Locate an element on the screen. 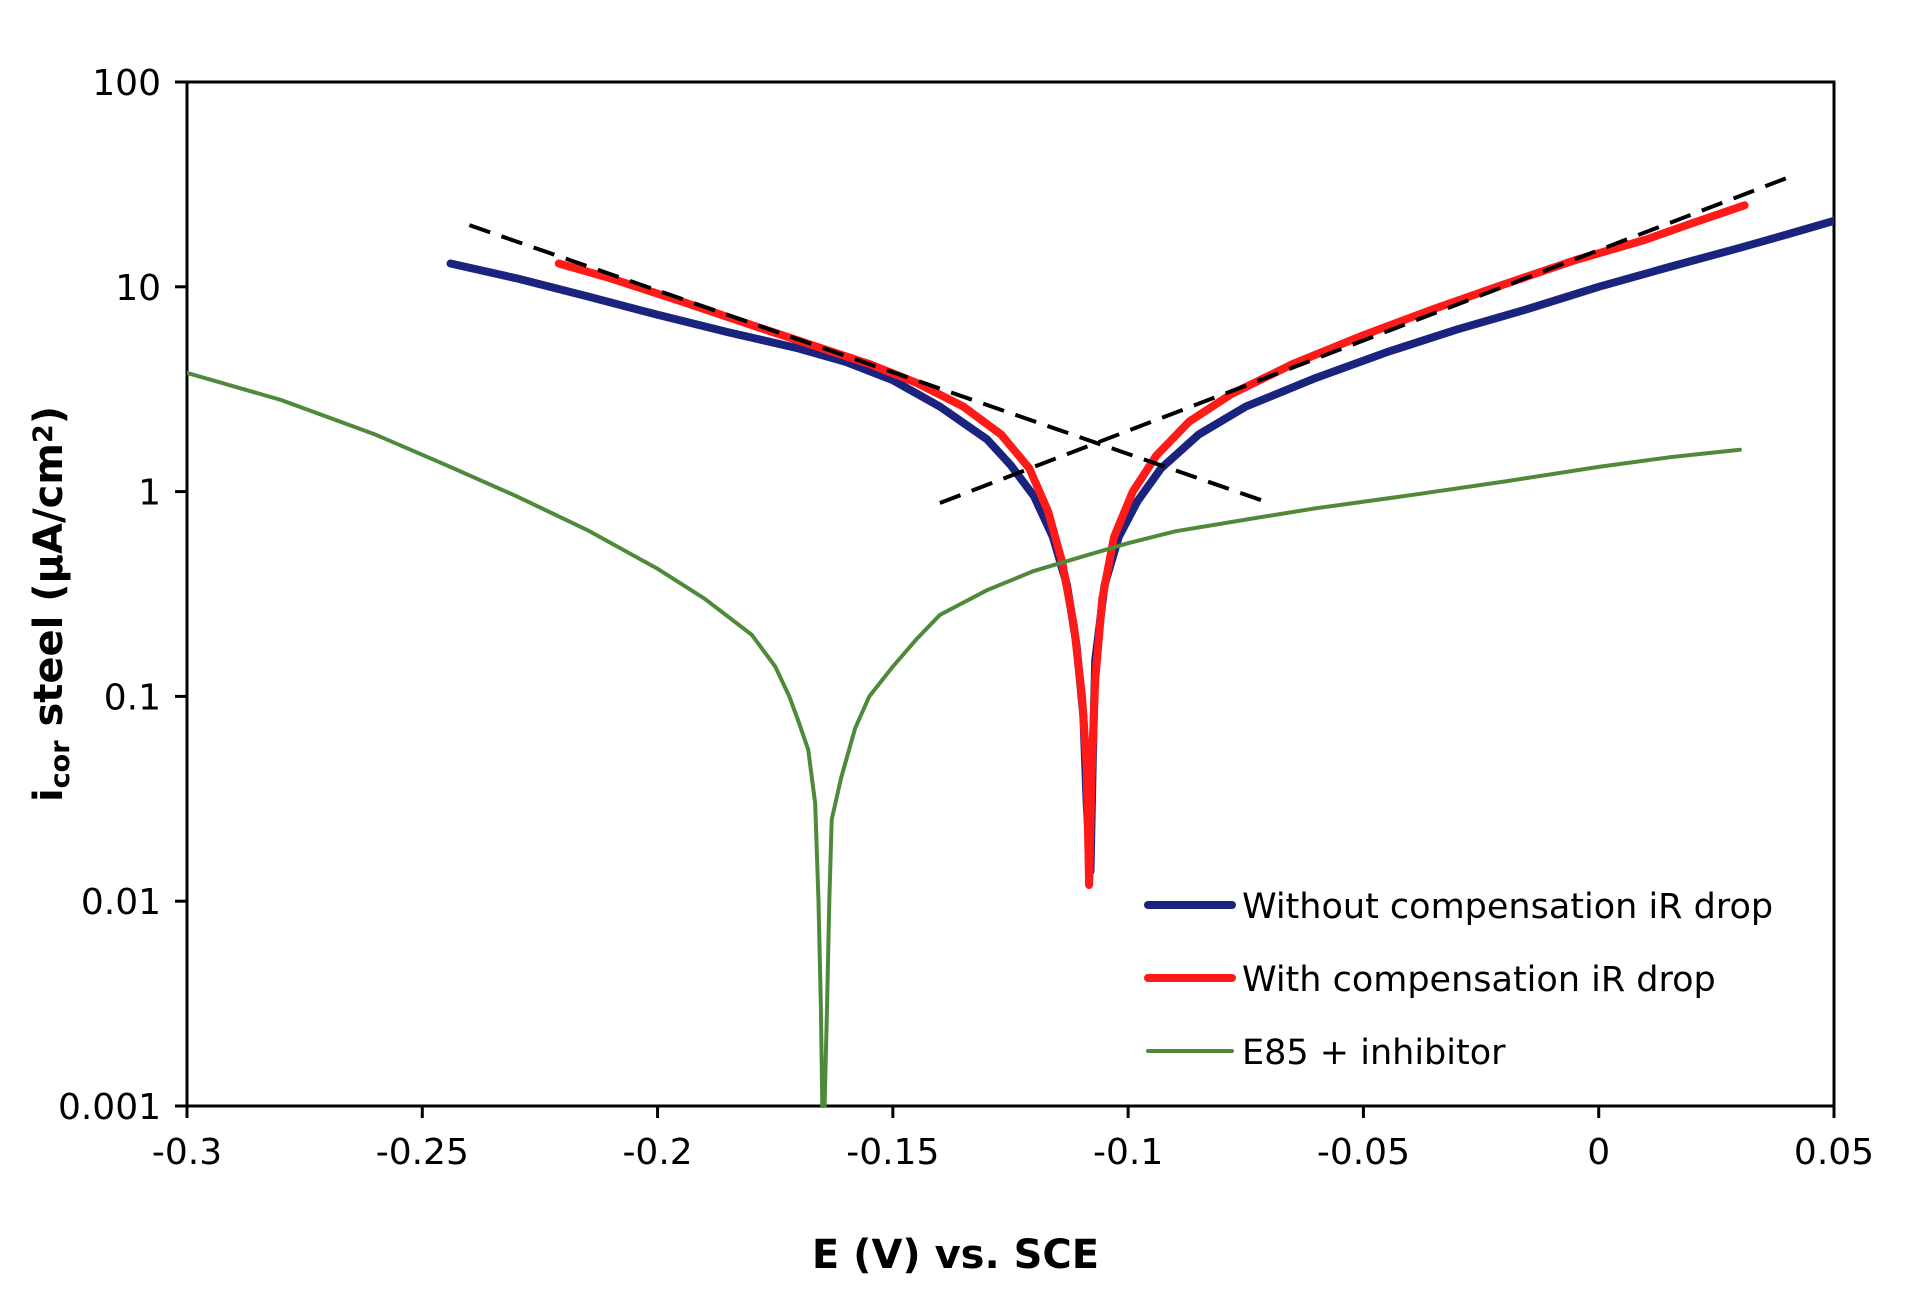 The width and height of the screenshot is (1906, 1312). tafel-line-cathodic-tafel-fit is located at coordinates (869, 364).